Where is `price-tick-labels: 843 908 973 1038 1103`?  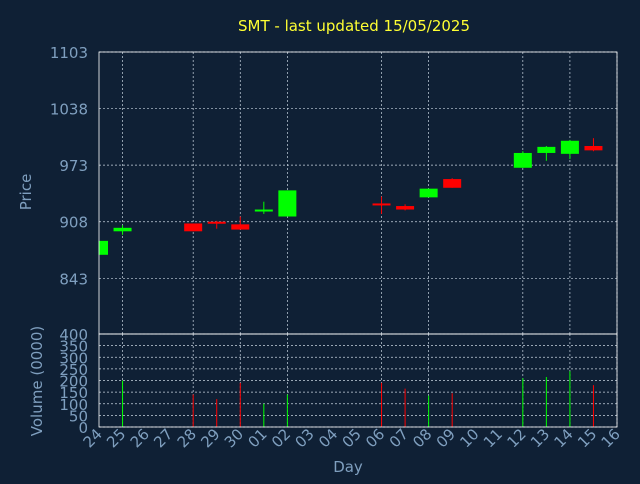 price-tick-labels: 843 908 973 1038 1103 is located at coordinates (69, 166).